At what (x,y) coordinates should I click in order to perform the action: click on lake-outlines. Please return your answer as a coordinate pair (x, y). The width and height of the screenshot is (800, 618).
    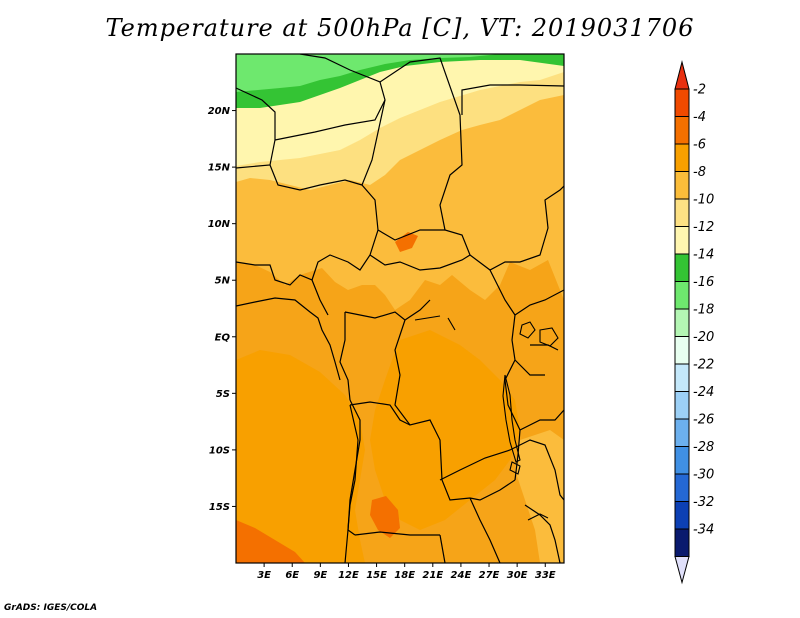
    Looking at the image, I should click on (486, 418).